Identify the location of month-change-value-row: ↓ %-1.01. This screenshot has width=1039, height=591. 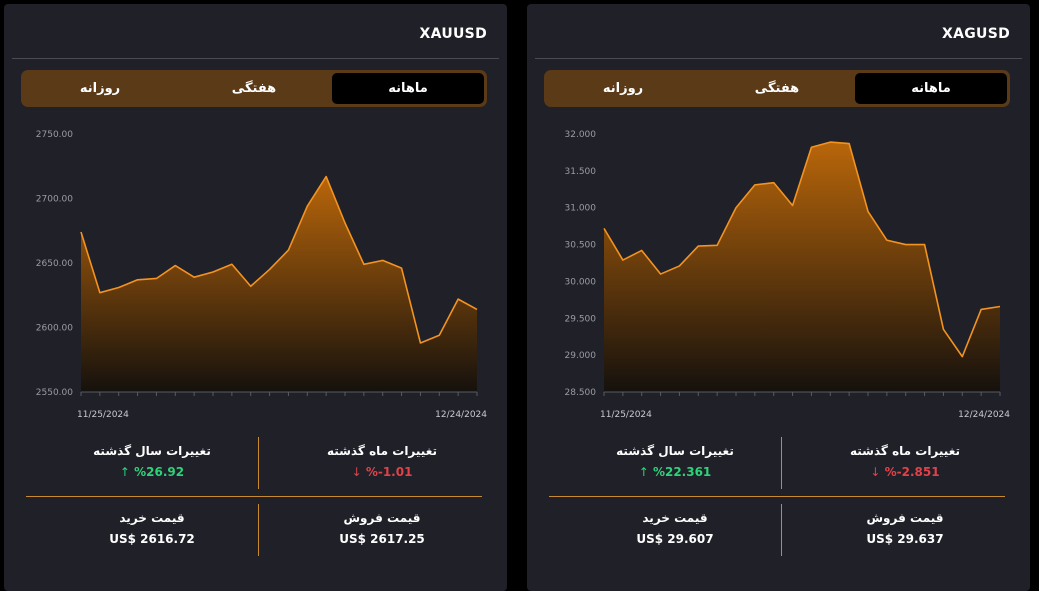
(382, 472).